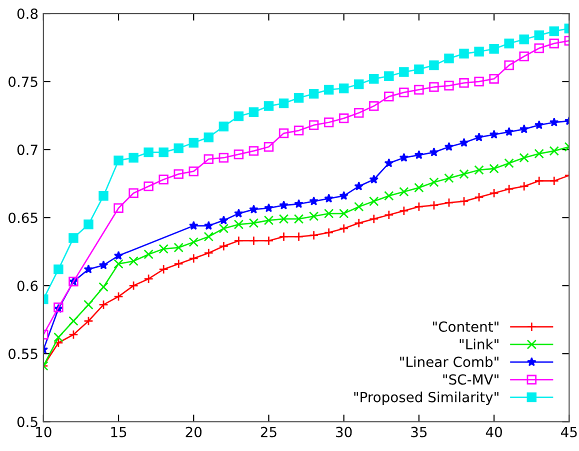 Image resolution: width=579 pixels, height=451 pixels. What do you see at coordinates (27, 286) in the screenshot?
I see `y-tick-label: 0.6` at bounding box center [27, 286].